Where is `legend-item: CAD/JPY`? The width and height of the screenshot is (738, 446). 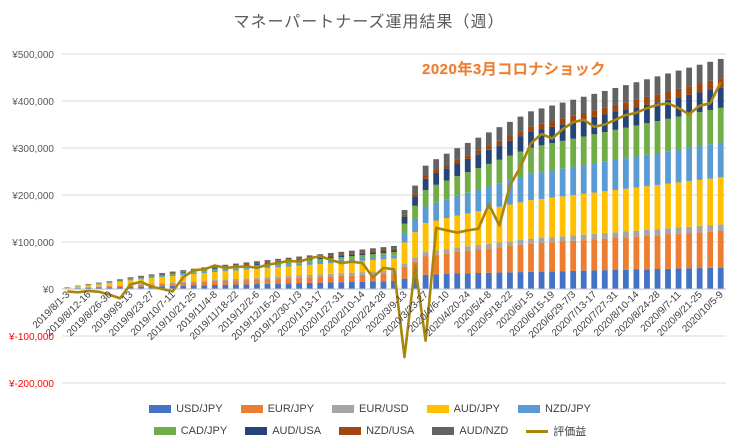 legend-item: CAD/JPY is located at coordinates (190, 431).